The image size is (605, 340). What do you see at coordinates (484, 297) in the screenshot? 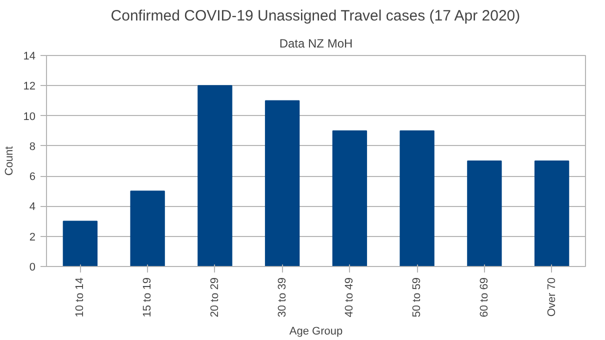
I see `x-tick-label: 60 to 69` at bounding box center [484, 297].